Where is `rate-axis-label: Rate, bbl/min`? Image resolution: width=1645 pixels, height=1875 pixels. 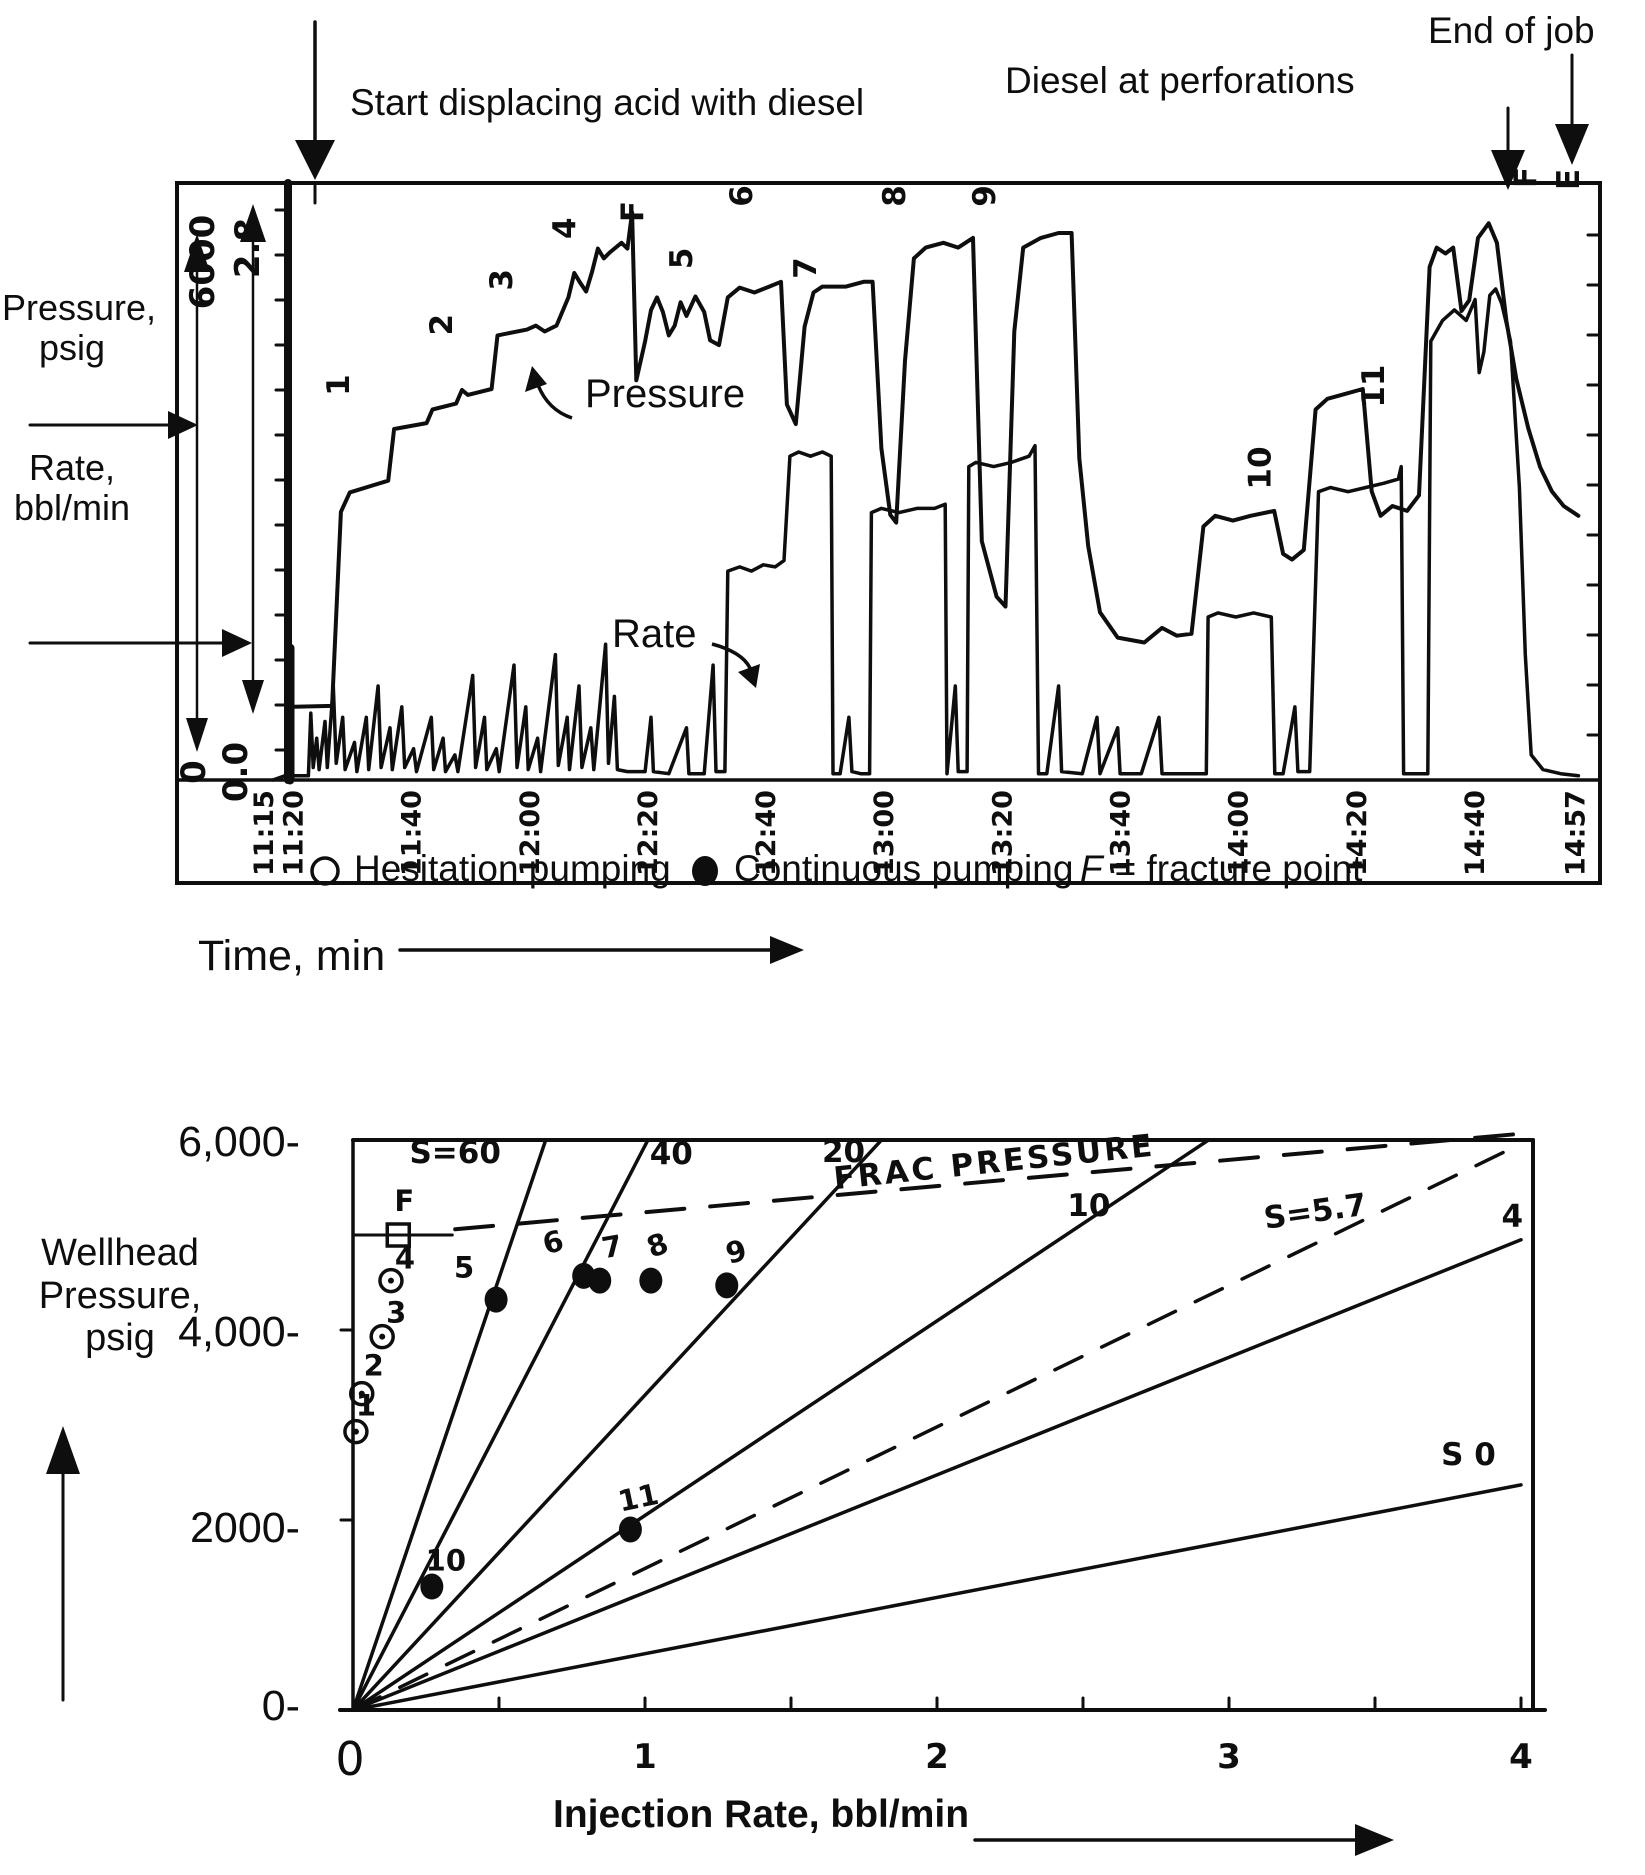
rate-axis-label: Rate, bbl/min is located at coordinates (72, 488).